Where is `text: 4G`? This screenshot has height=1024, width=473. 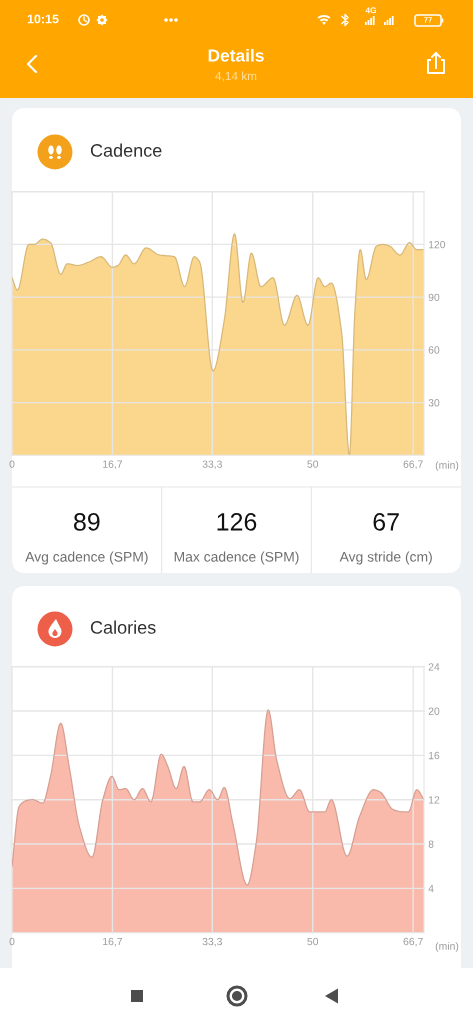 text: 4G is located at coordinates (371, 10).